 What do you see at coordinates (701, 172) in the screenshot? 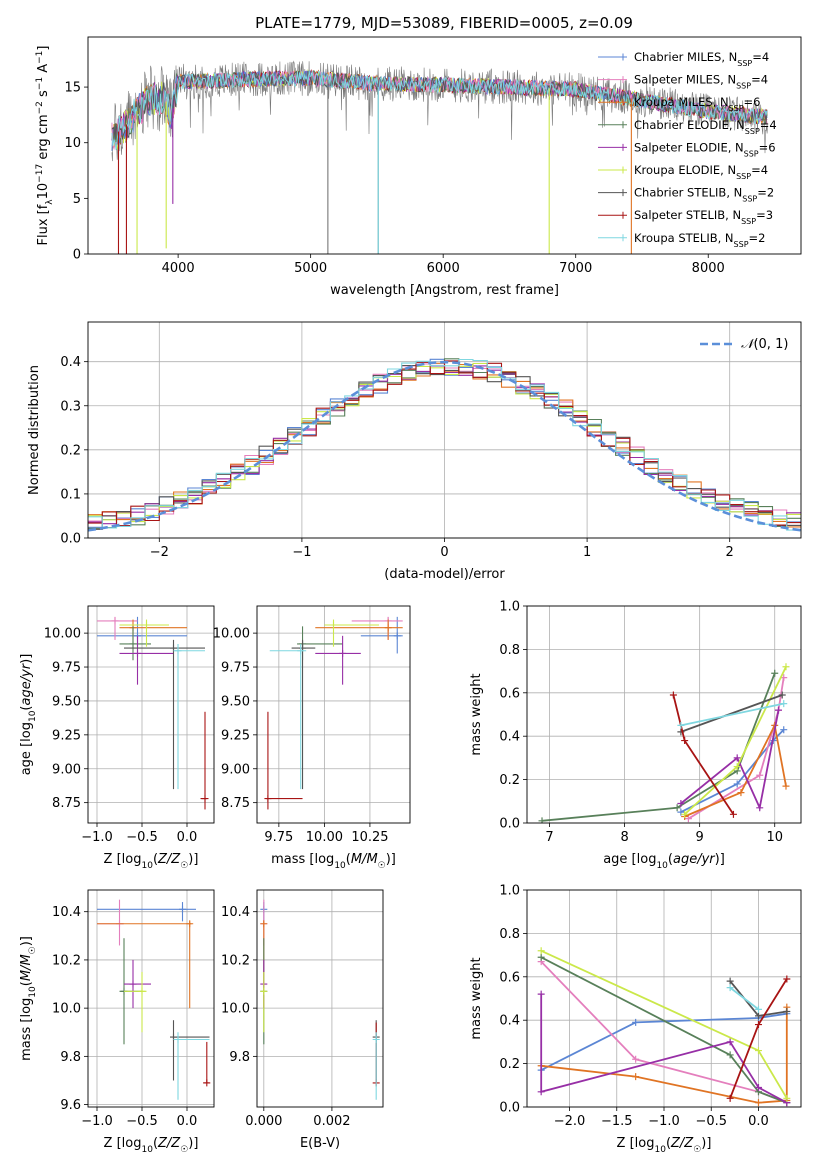
I see `legend-label-kroupa-elodie: Kroupa ELODIE, NSSP=4` at bounding box center [701, 172].